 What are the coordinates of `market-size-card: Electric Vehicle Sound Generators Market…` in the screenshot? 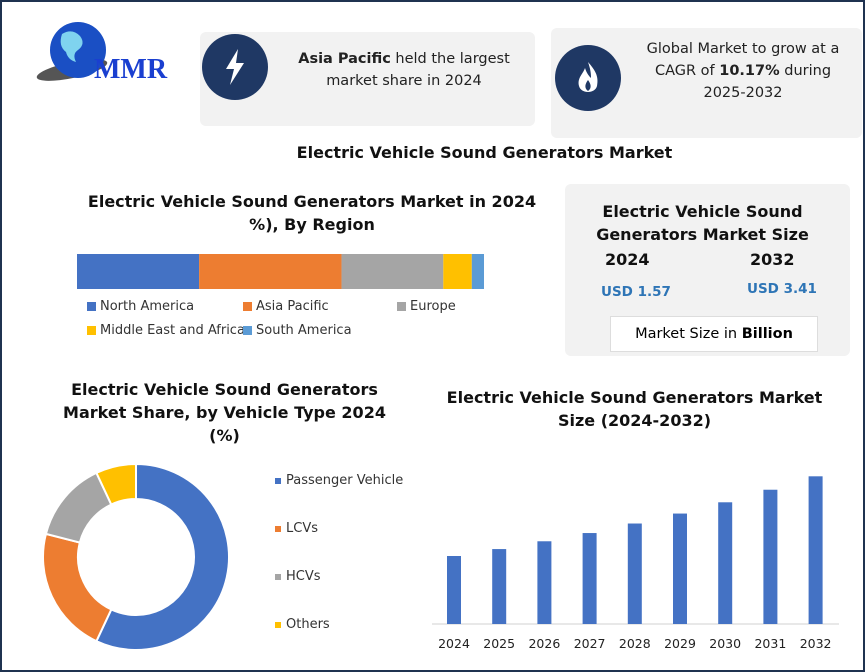 It's located at (707, 270).